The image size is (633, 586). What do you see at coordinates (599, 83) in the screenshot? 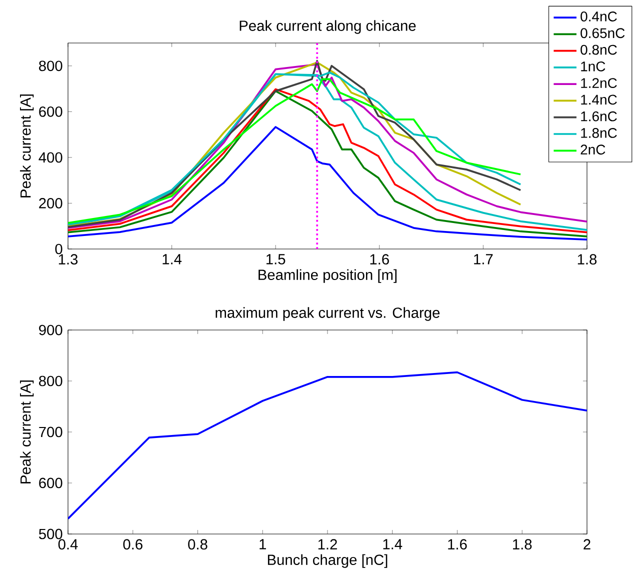
I see `legend-label: 1.2nC` at bounding box center [599, 83].